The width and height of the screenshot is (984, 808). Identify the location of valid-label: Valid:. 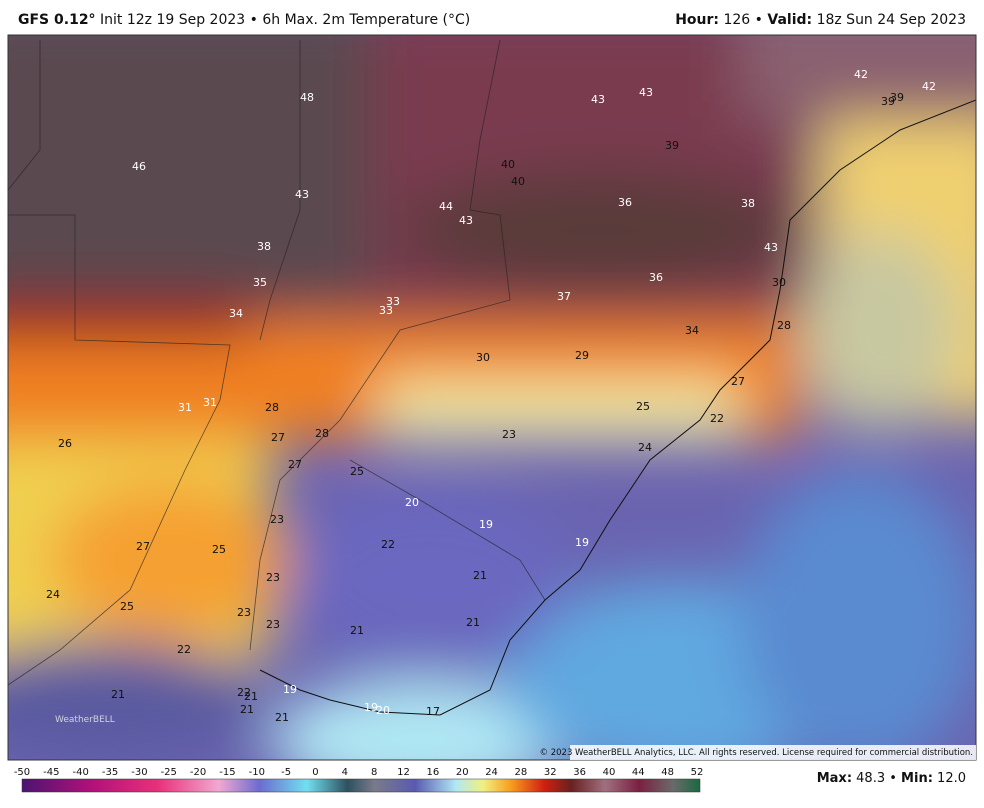
(790, 20).